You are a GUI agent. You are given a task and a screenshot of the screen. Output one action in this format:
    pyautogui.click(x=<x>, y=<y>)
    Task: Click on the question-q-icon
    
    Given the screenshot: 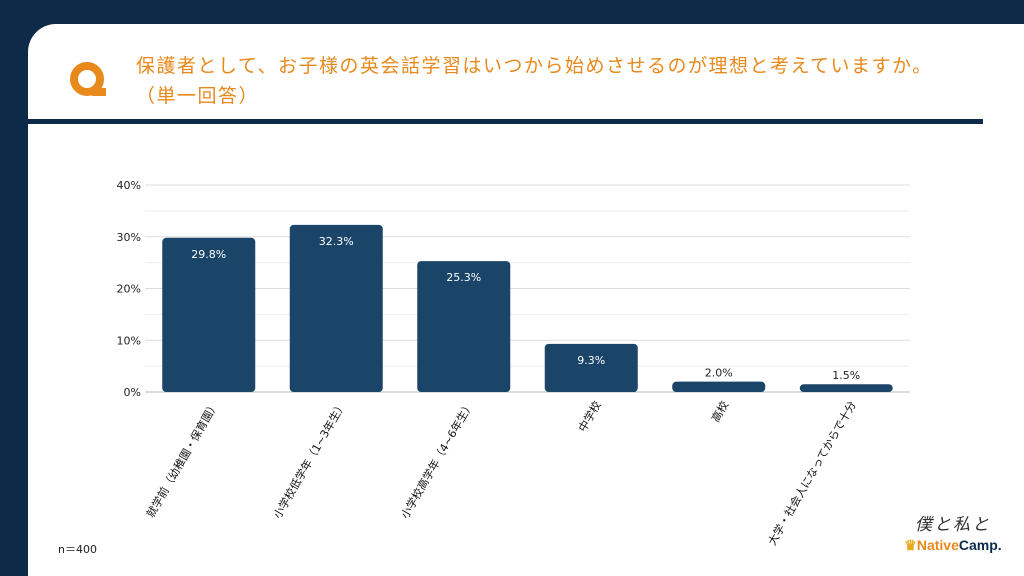 What is the action you would take?
    pyautogui.click(x=88, y=79)
    